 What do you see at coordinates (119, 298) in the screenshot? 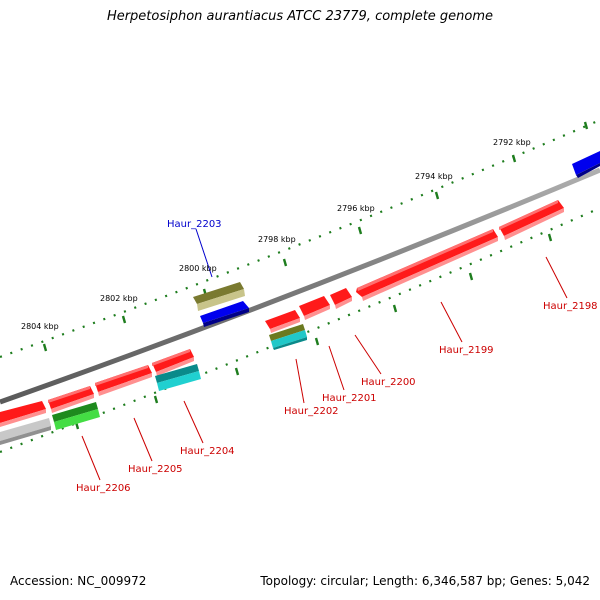
I see `scale-label-2802: 2802 kbp` at bounding box center [119, 298].